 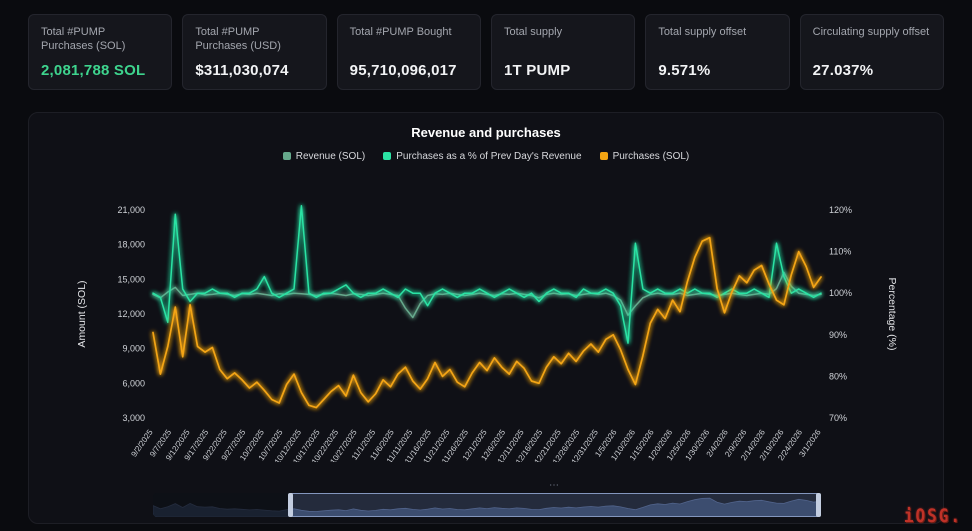 What do you see at coordinates (537, 70) in the screenshot?
I see `stat-value: 1T PUMP` at bounding box center [537, 70].